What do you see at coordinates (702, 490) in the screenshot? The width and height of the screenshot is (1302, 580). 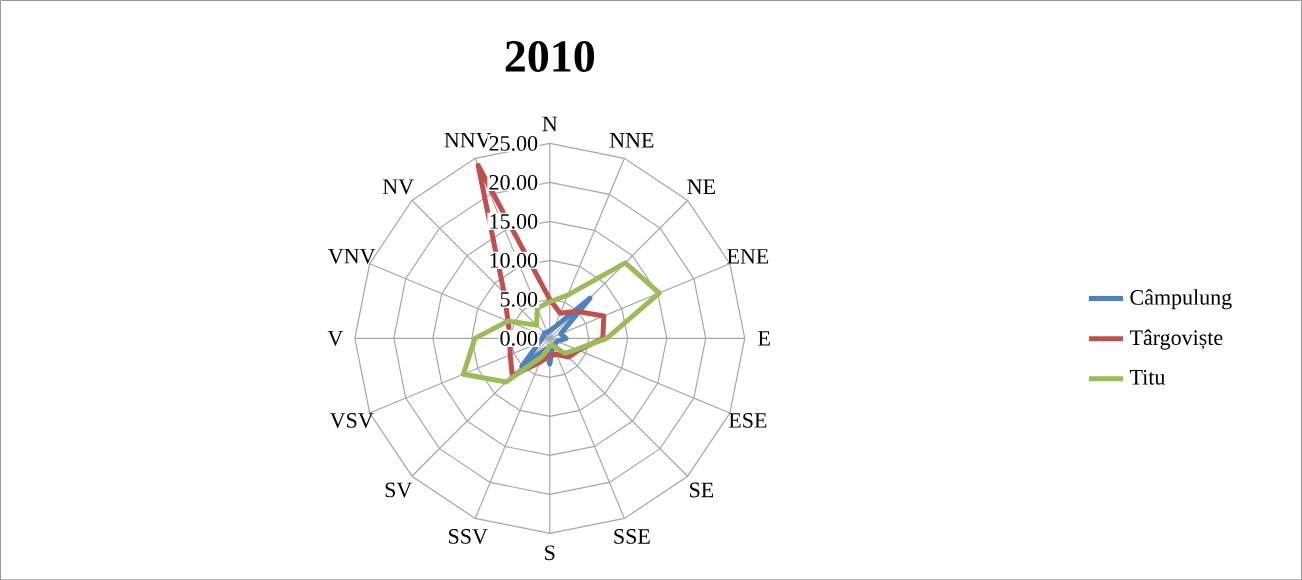 I see `spoke-label: SE` at bounding box center [702, 490].